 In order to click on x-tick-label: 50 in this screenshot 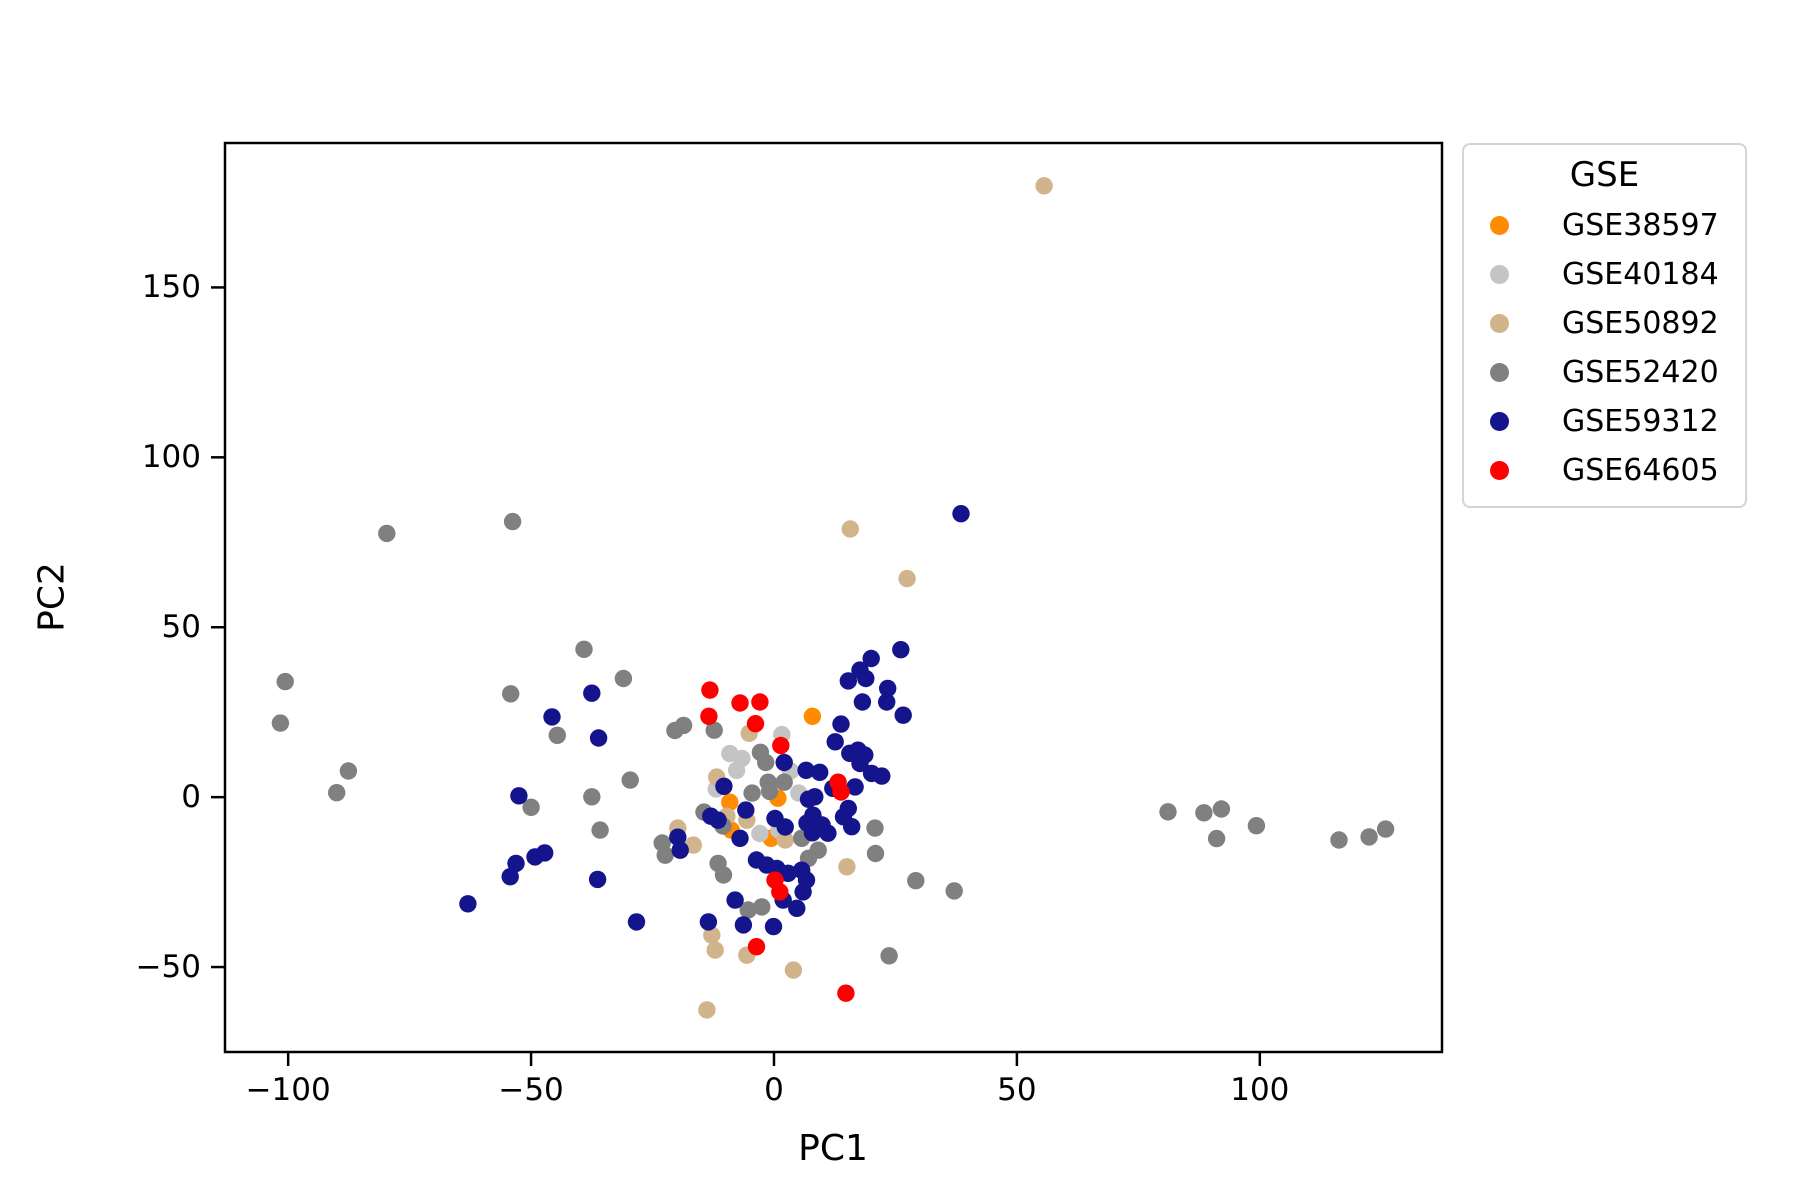, I will do `click(1017, 1090)`.